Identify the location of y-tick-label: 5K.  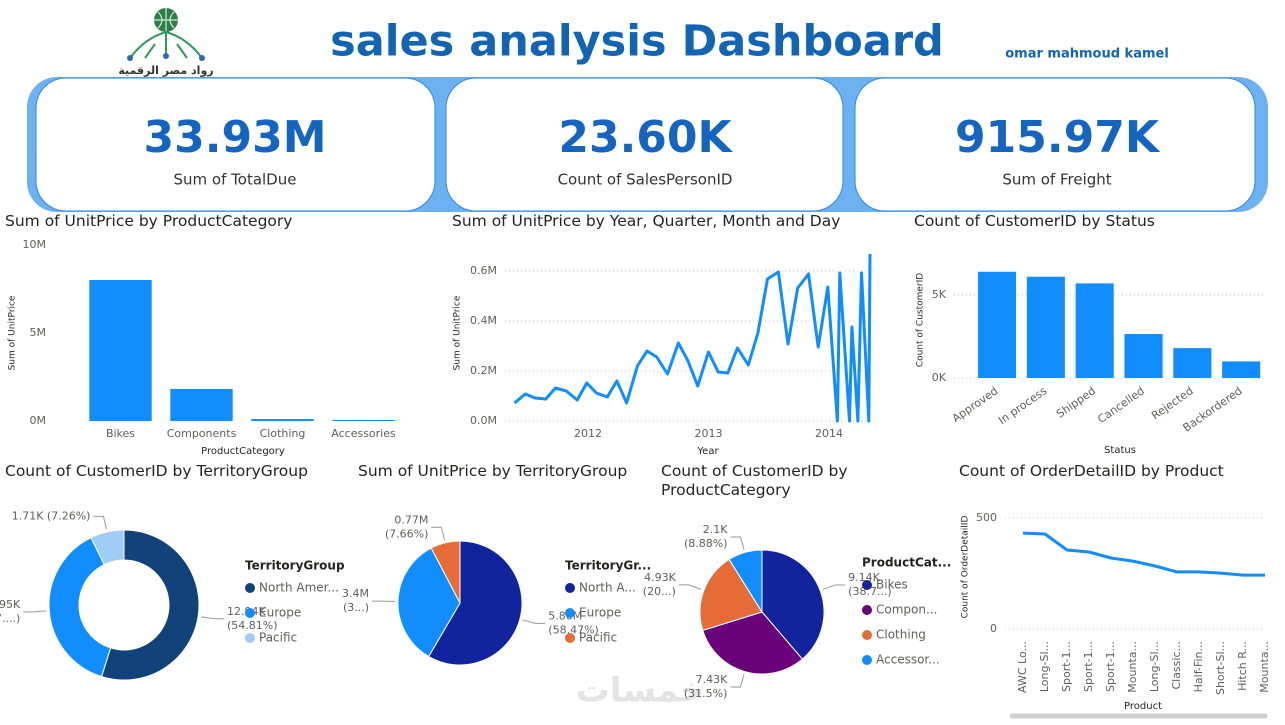
(939, 294).